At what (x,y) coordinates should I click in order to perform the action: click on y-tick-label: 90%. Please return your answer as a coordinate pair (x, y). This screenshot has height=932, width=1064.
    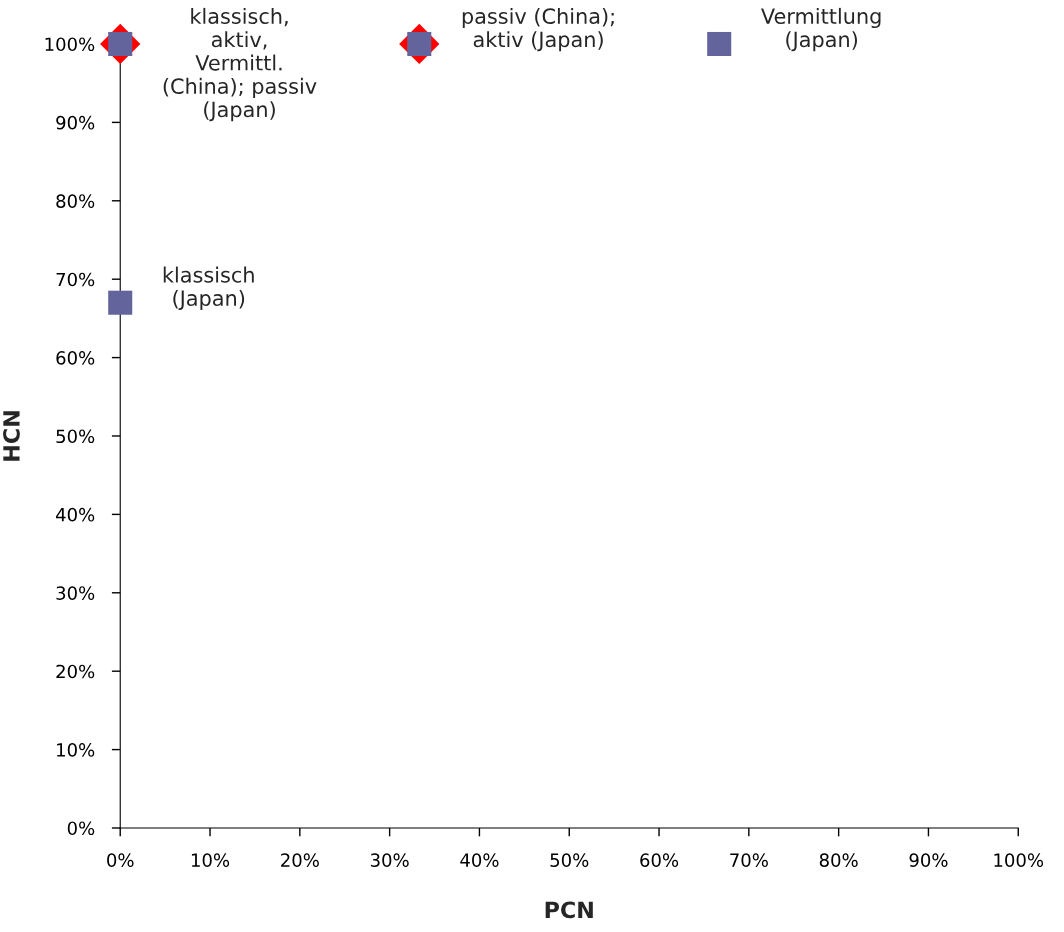
    Looking at the image, I should click on (75, 122).